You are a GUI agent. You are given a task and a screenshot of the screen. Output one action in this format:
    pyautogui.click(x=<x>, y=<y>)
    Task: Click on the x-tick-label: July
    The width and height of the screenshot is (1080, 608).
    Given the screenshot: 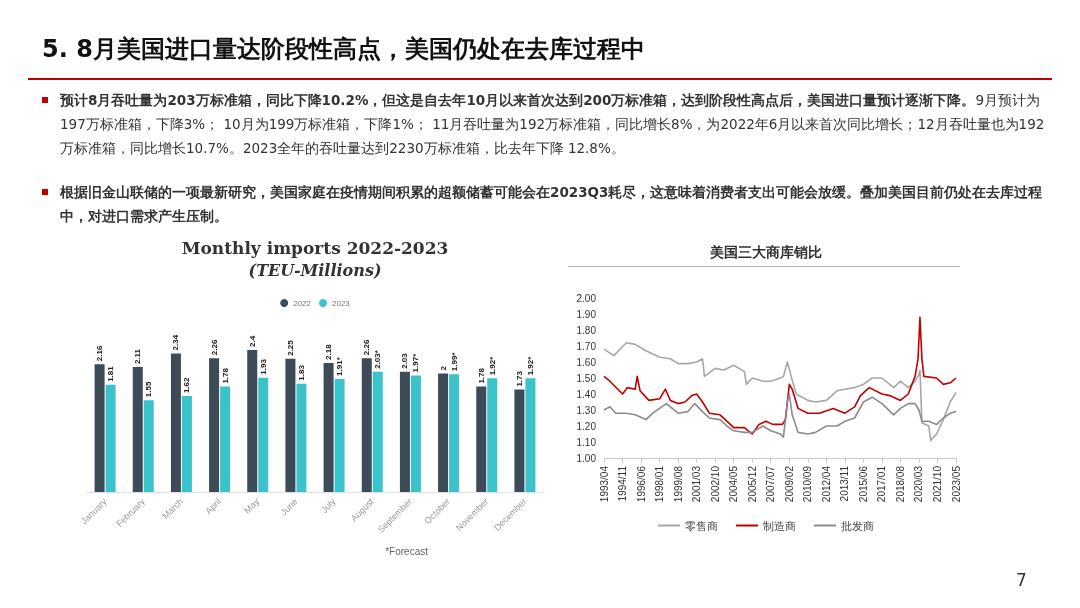 What is the action you would take?
    pyautogui.click(x=328, y=505)
    